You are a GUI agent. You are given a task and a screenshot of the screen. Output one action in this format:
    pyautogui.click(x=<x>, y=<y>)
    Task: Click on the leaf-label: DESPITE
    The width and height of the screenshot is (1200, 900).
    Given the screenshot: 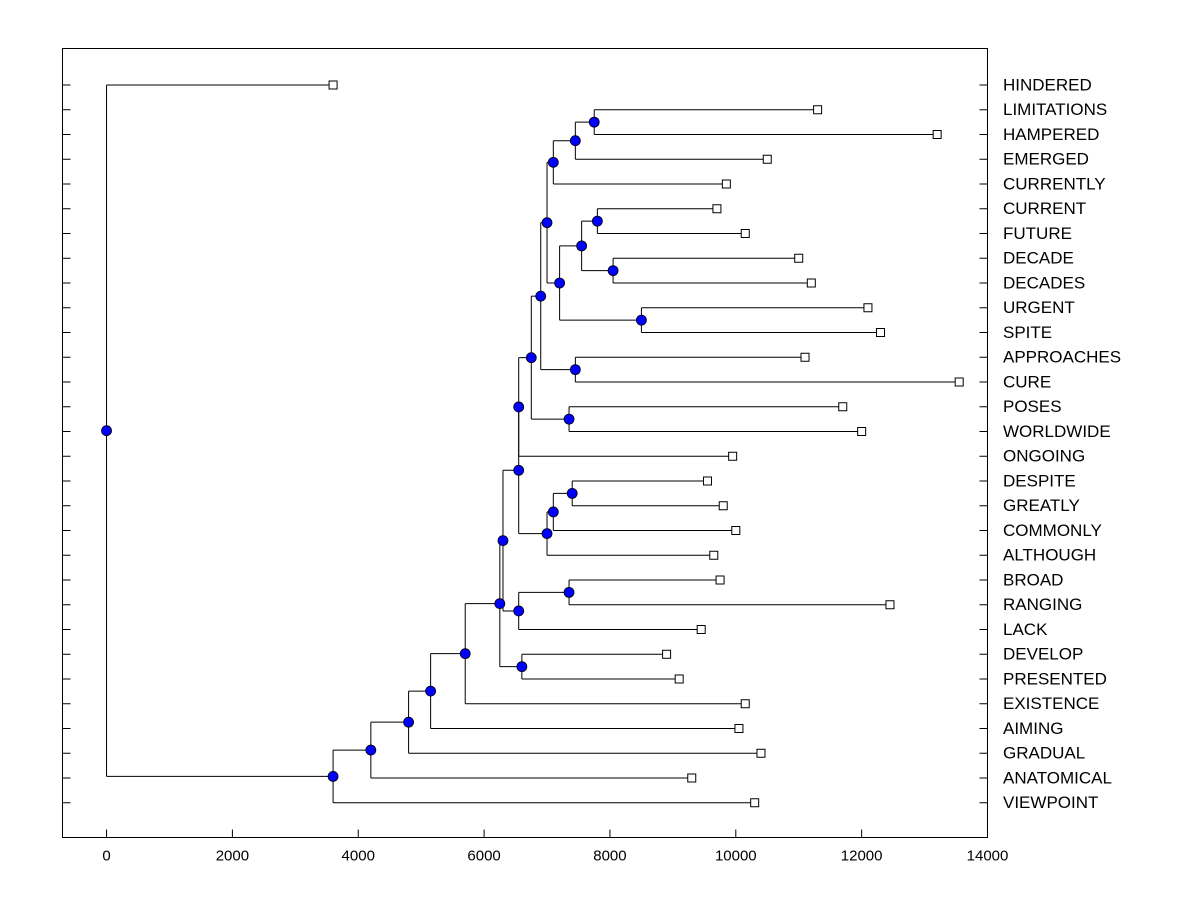 What is the action you would take?
    pyautogui.click(x=1039, y=480)
    